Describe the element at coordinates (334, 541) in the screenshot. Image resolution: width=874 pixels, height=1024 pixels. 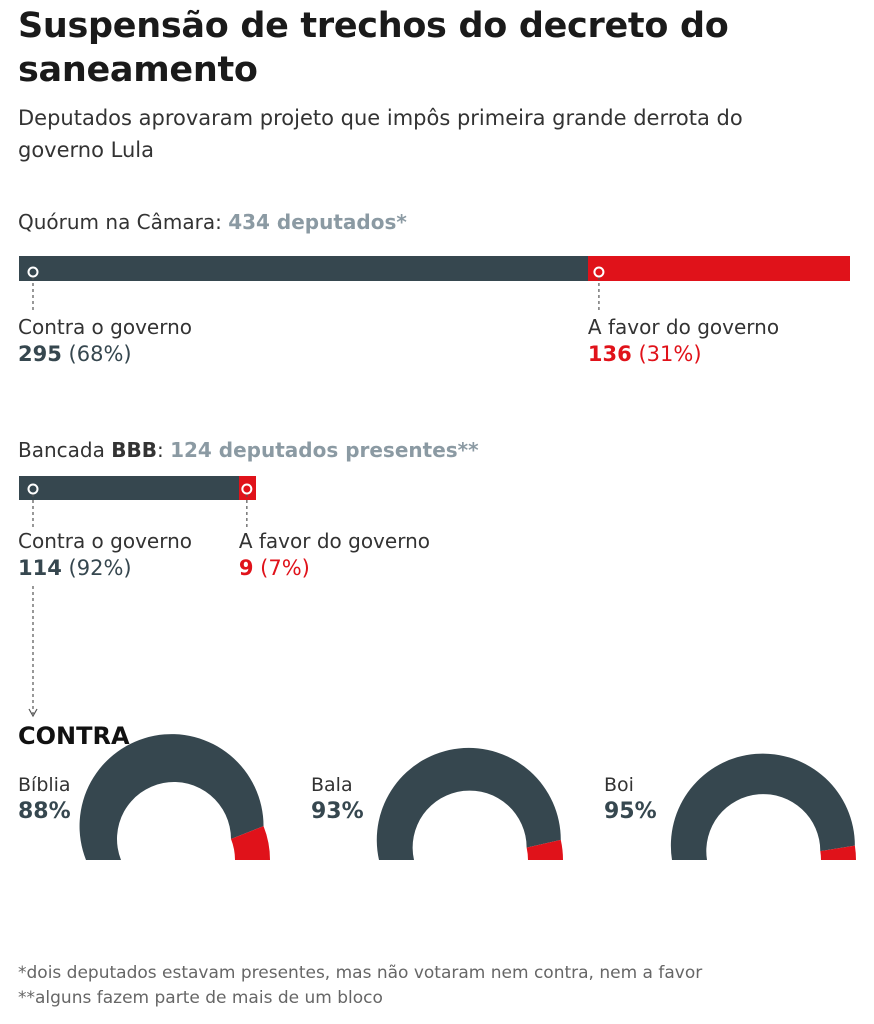
I see `bbb-favor-label: A favor do governo` at that location.